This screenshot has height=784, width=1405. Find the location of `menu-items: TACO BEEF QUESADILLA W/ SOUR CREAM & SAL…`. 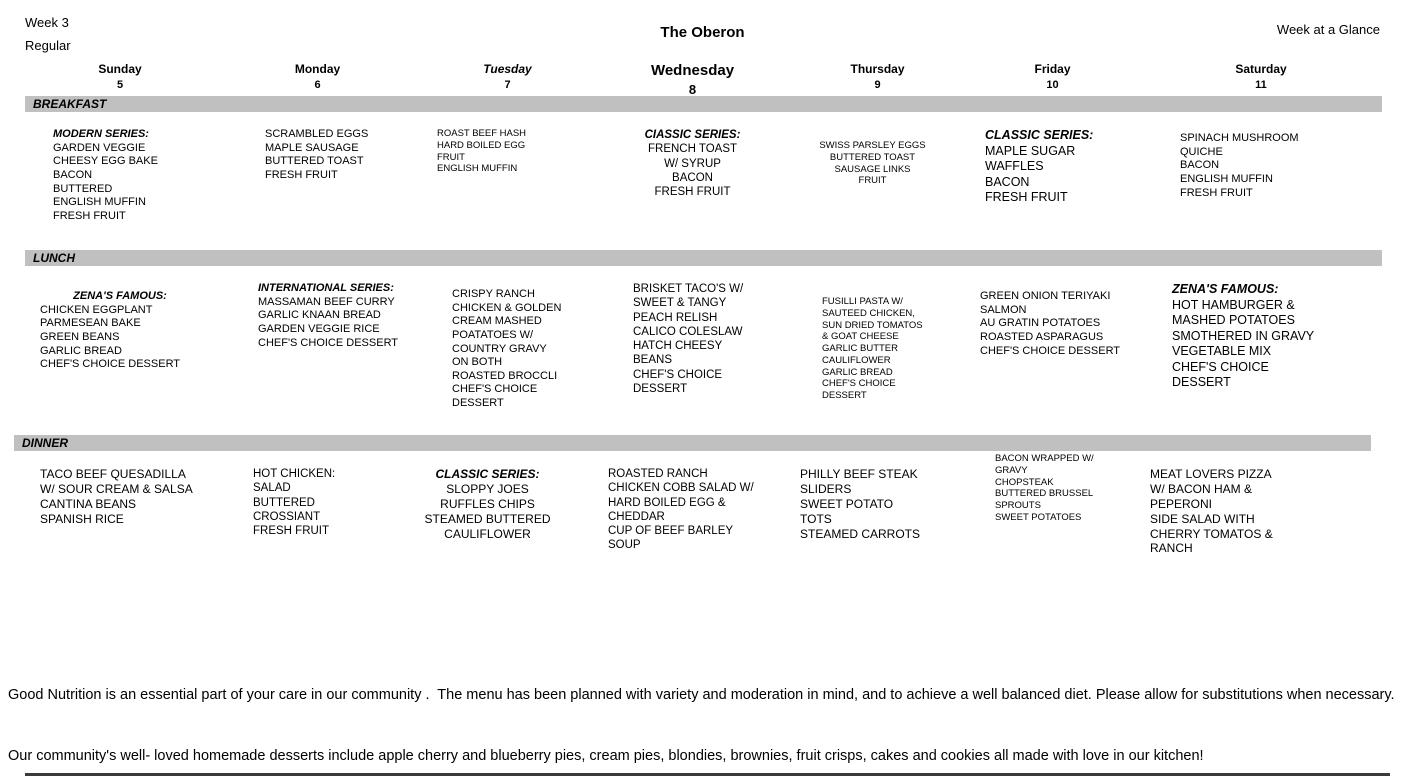

menu-items: TACO BEEF QUESADILLA W/ SOUR CREAM & SAL… is located at coordinates (116, 496).